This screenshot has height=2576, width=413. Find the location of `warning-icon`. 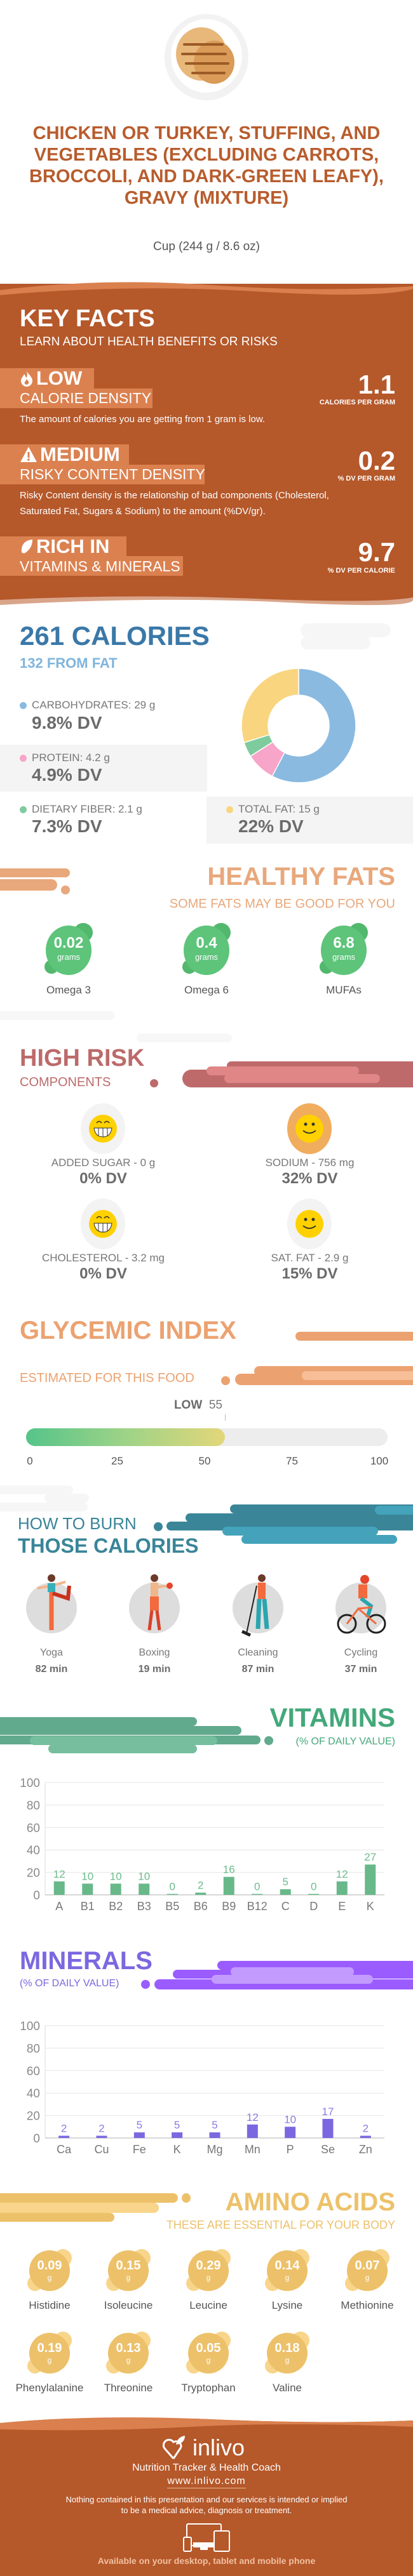

warning-icon is located at coordinates (29, 454).